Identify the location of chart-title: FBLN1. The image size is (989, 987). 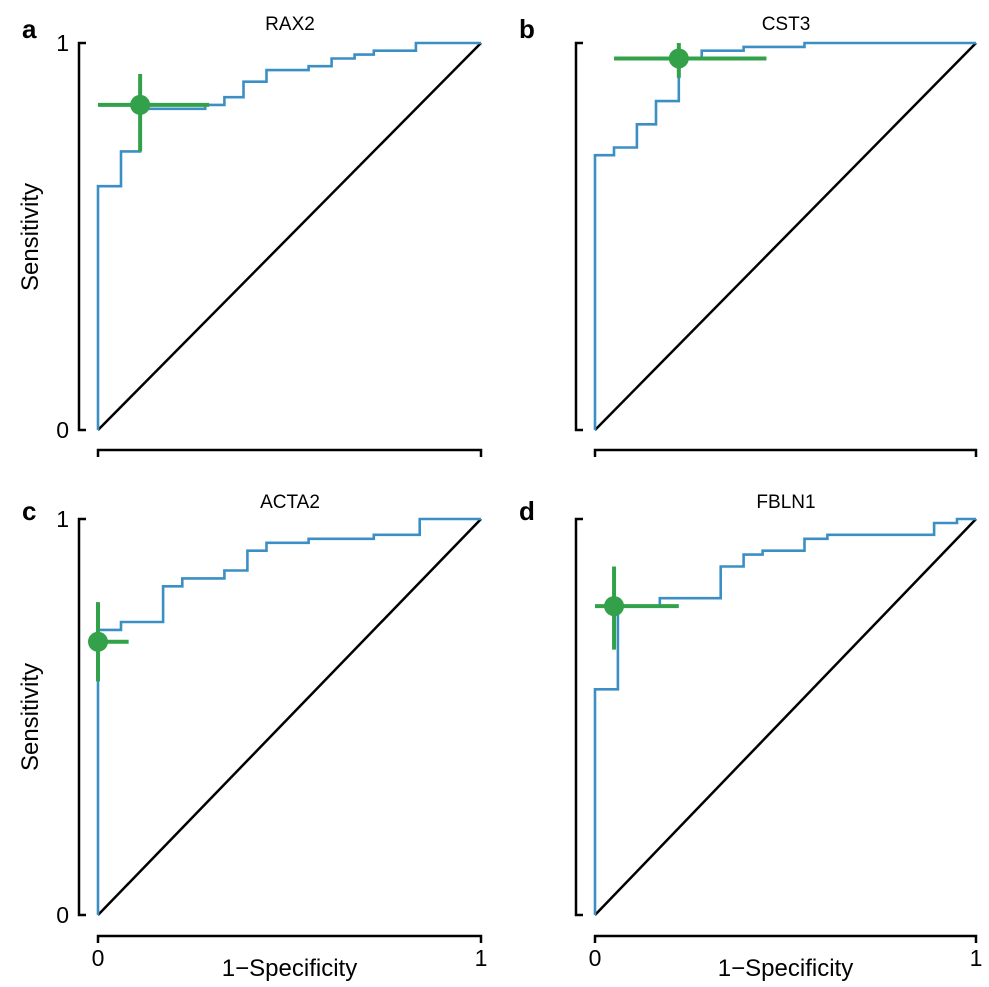
(785, 502).